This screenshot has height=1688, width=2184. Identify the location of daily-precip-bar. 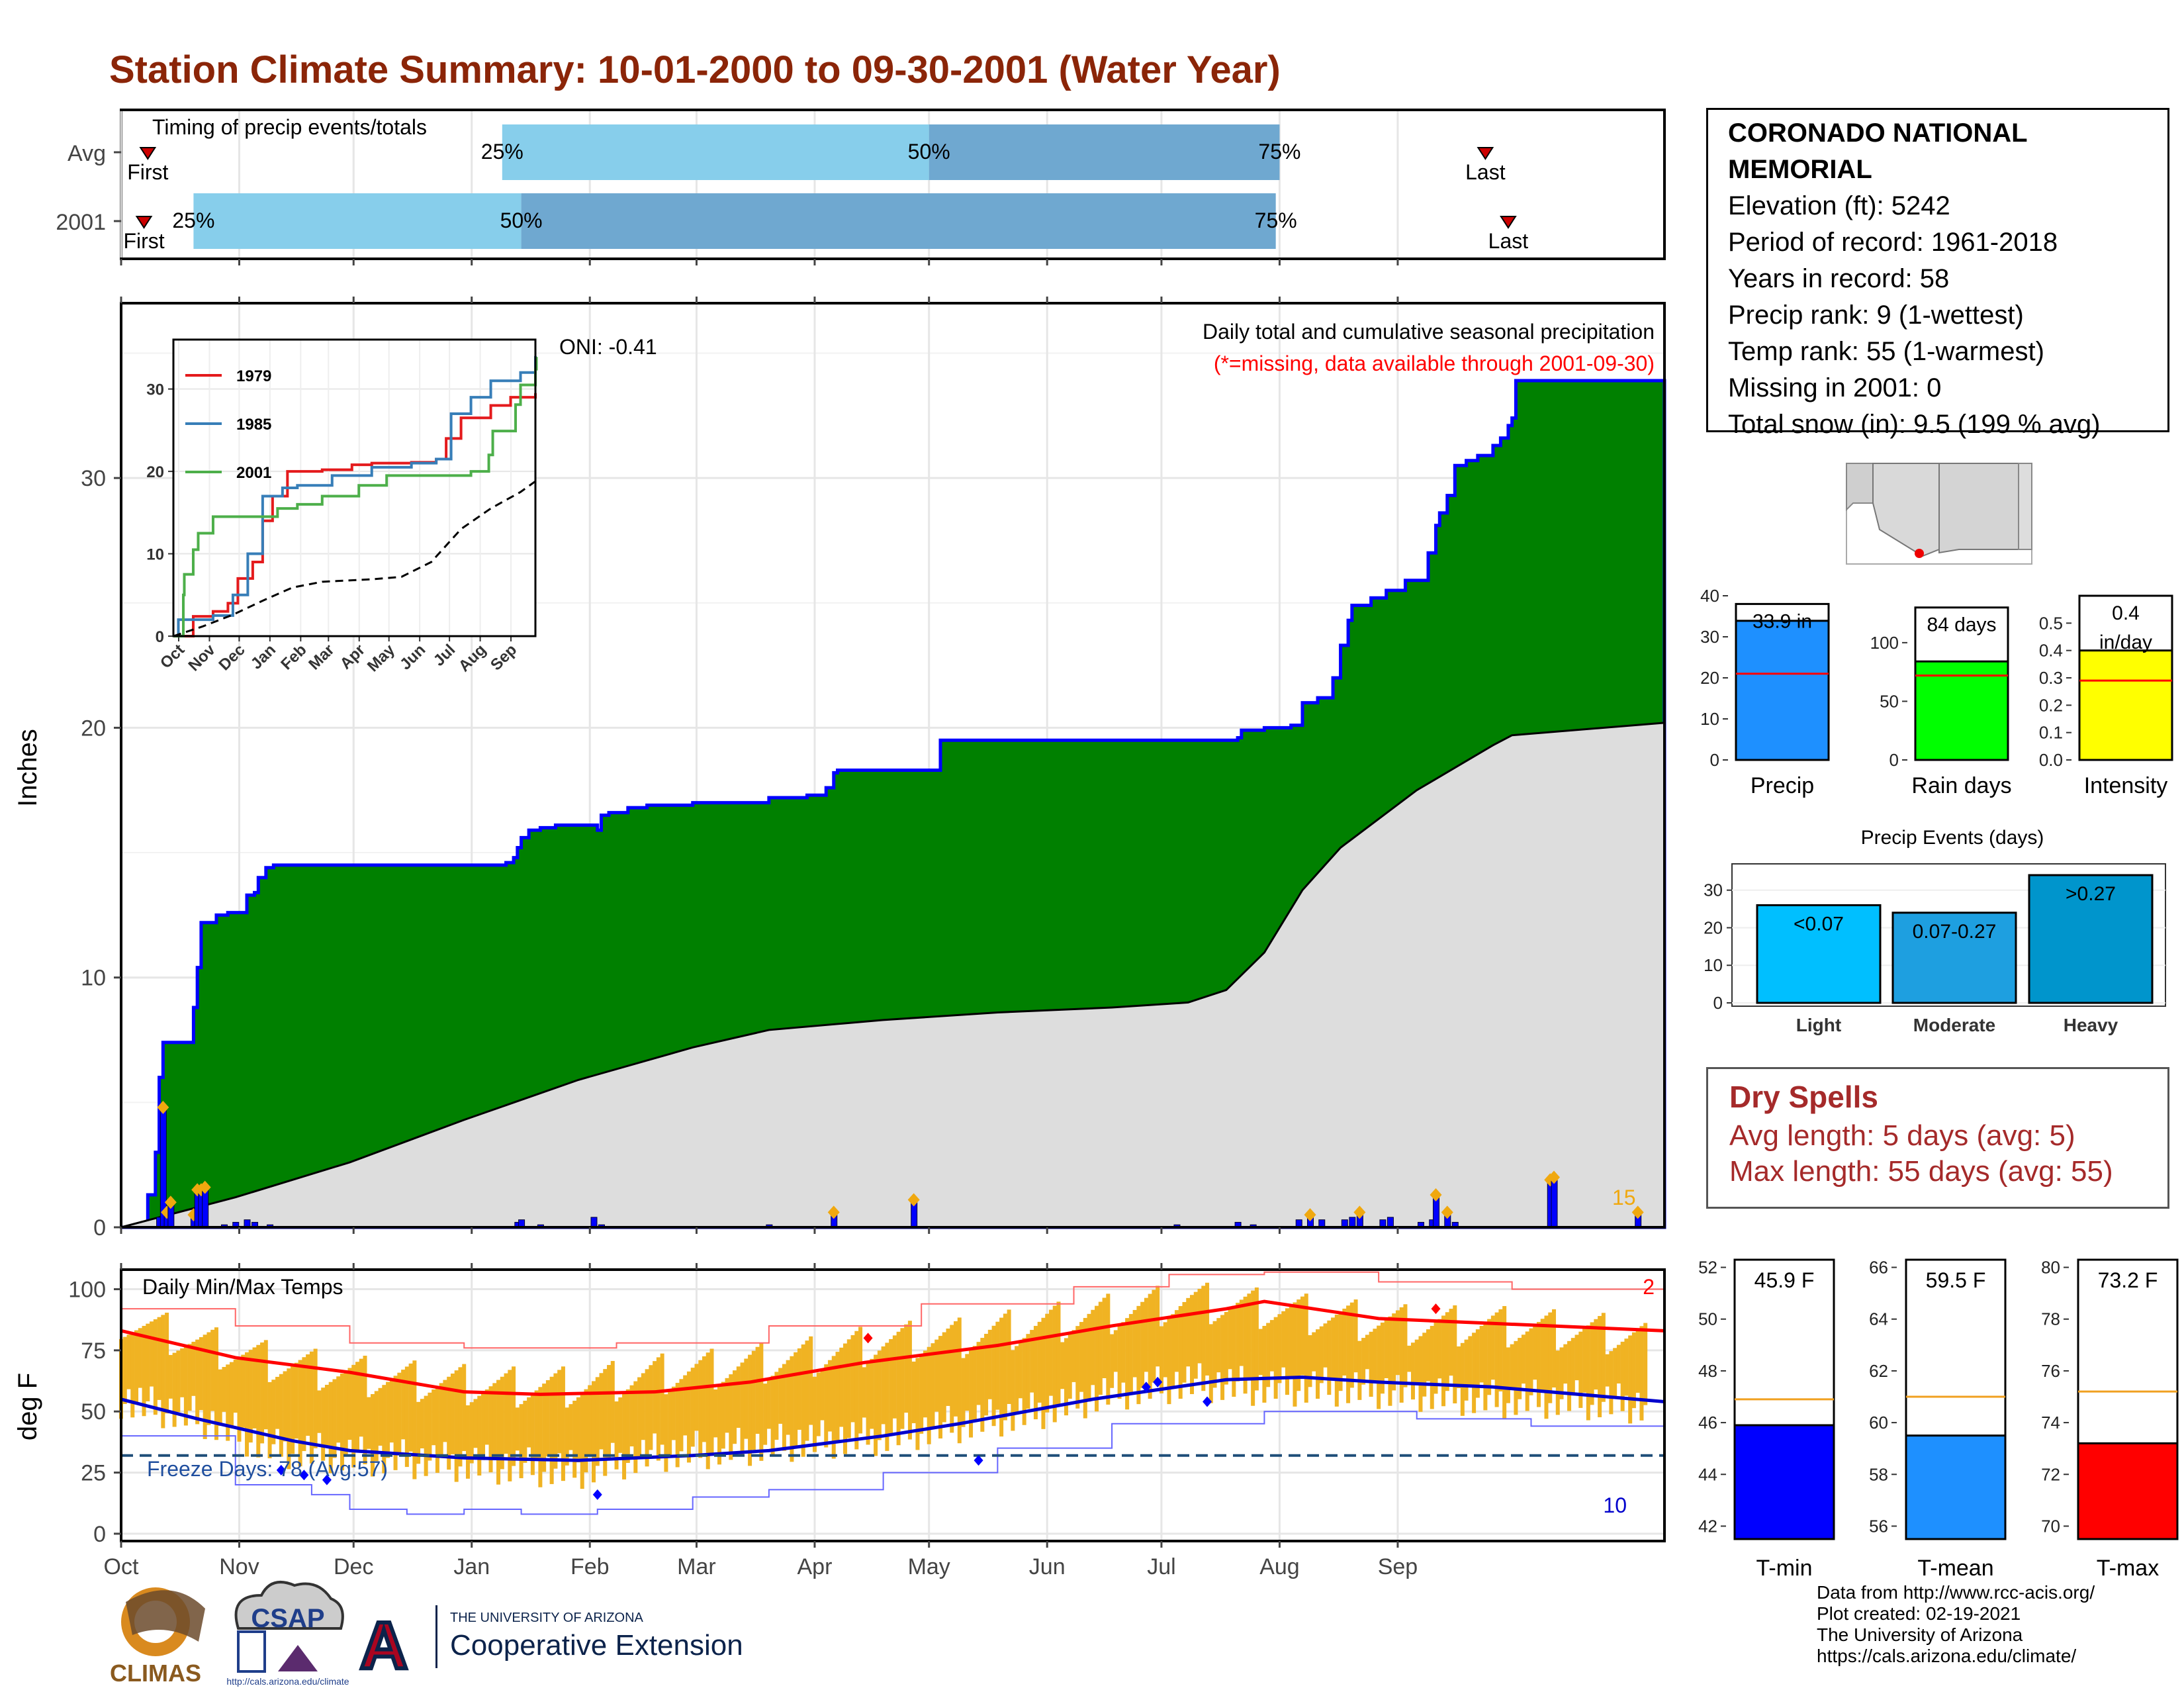
(1390, 1222).